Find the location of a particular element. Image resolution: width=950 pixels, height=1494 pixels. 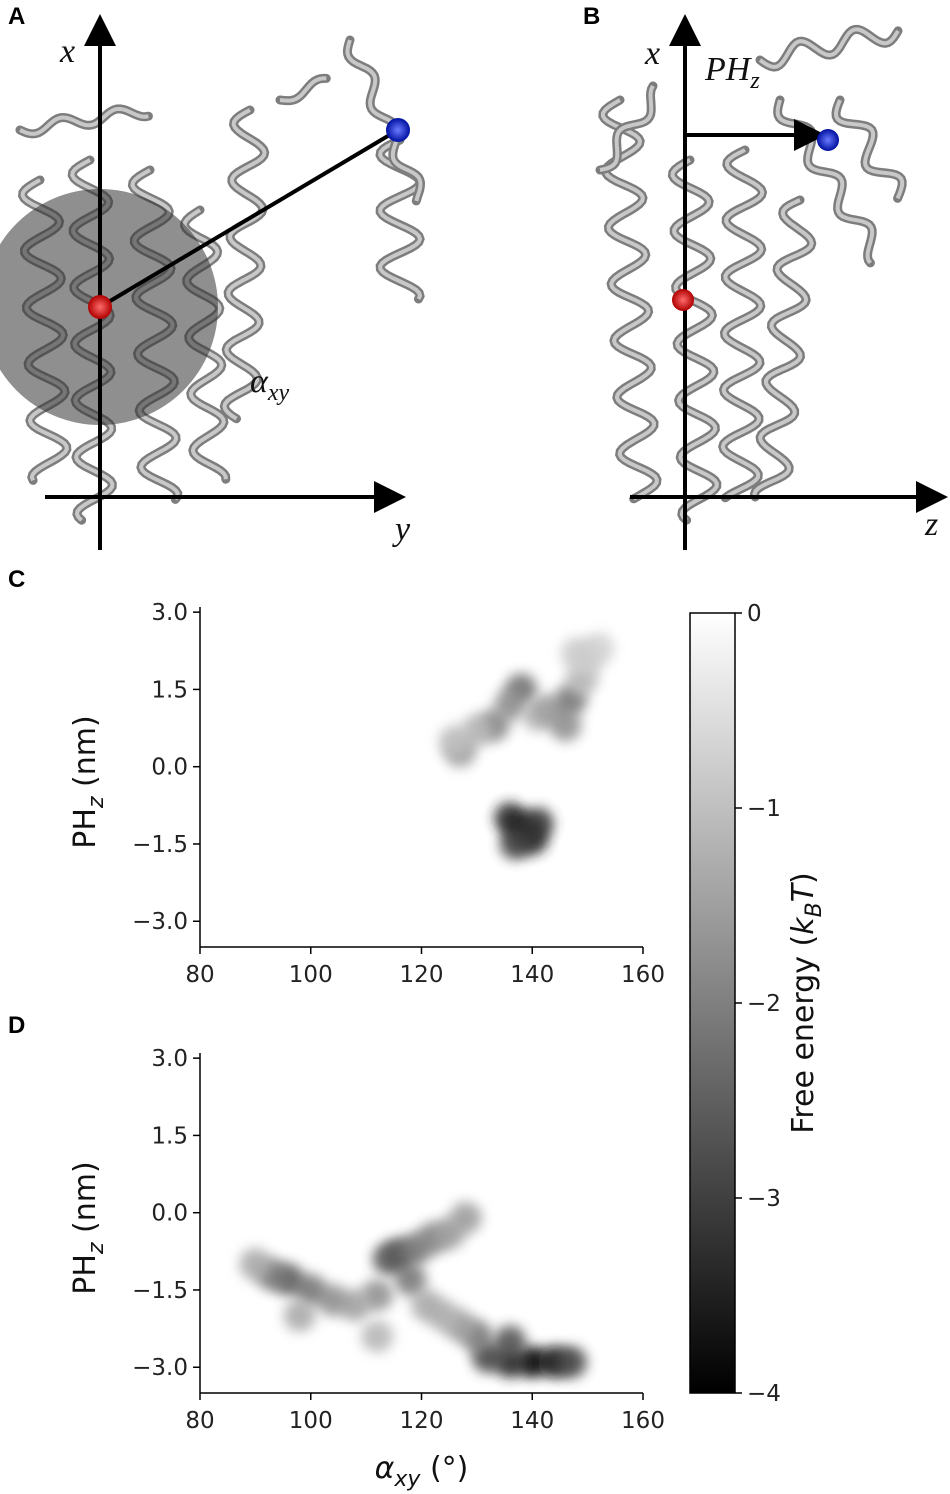

vector is located at coordinates (249, 218).